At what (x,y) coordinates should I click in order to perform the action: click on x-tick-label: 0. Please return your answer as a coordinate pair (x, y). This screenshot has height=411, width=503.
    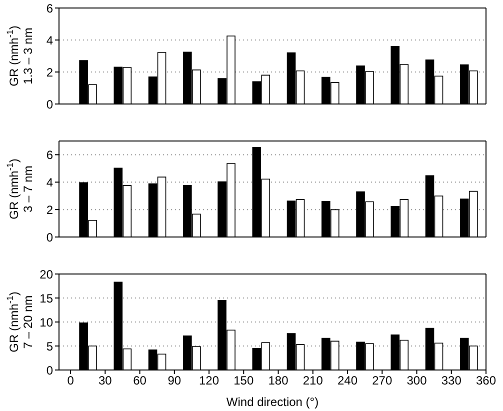
    Looking at the image, I should click on (70, 381).